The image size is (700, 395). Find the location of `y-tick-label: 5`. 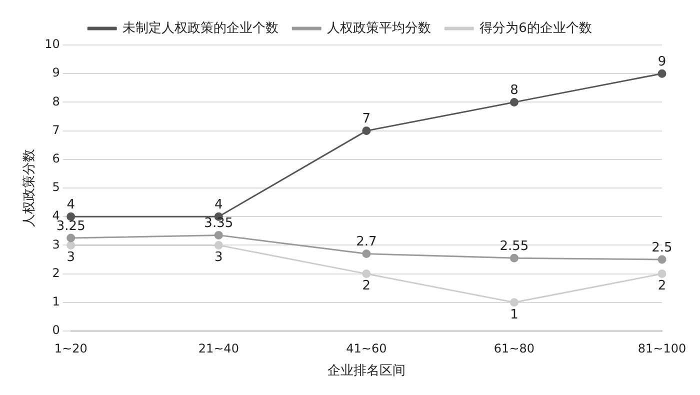

y-tick-label: 5 is located at coordinates (56, 187).